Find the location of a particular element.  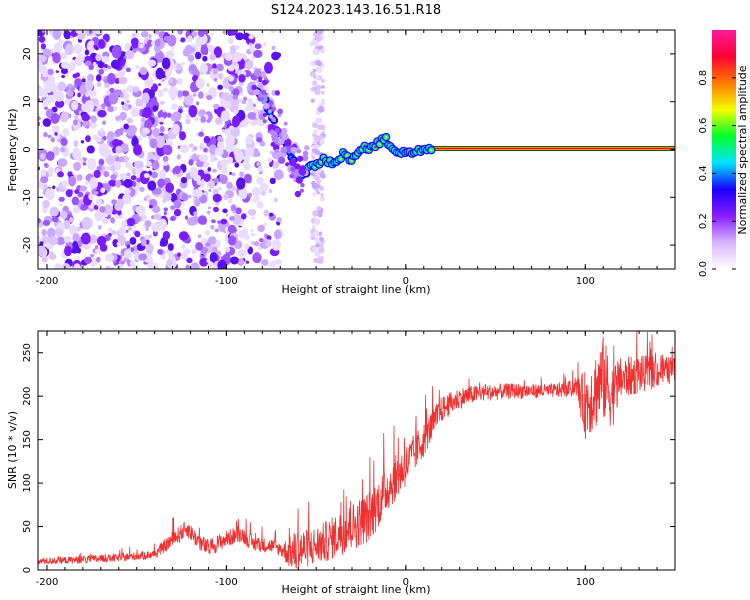

x-tick-label: 0 is located at coordinates (406, 582).